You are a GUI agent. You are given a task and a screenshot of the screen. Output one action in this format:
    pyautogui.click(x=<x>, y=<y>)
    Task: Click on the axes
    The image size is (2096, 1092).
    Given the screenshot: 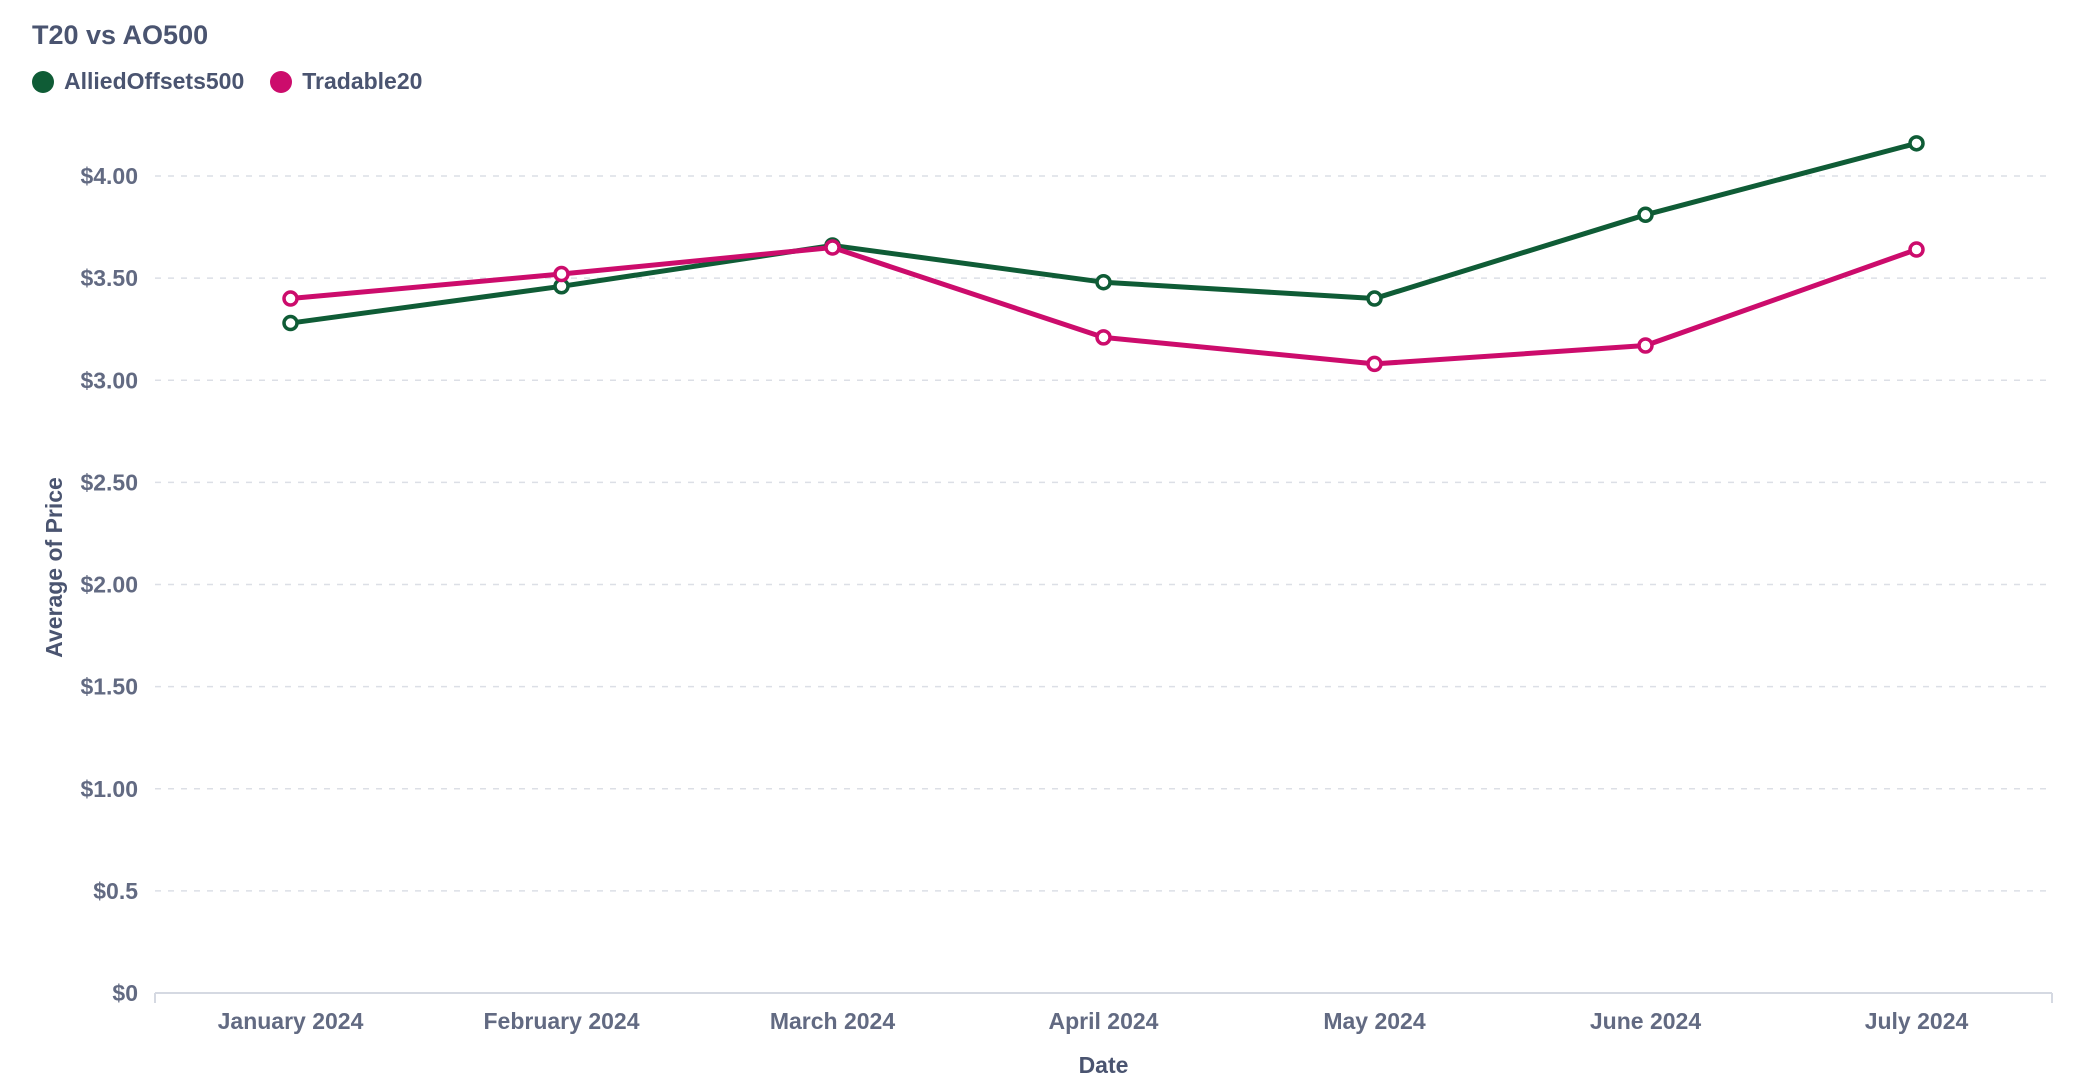 What is the action you would take?
    pyautogui.click(x=1103, y=997)
    